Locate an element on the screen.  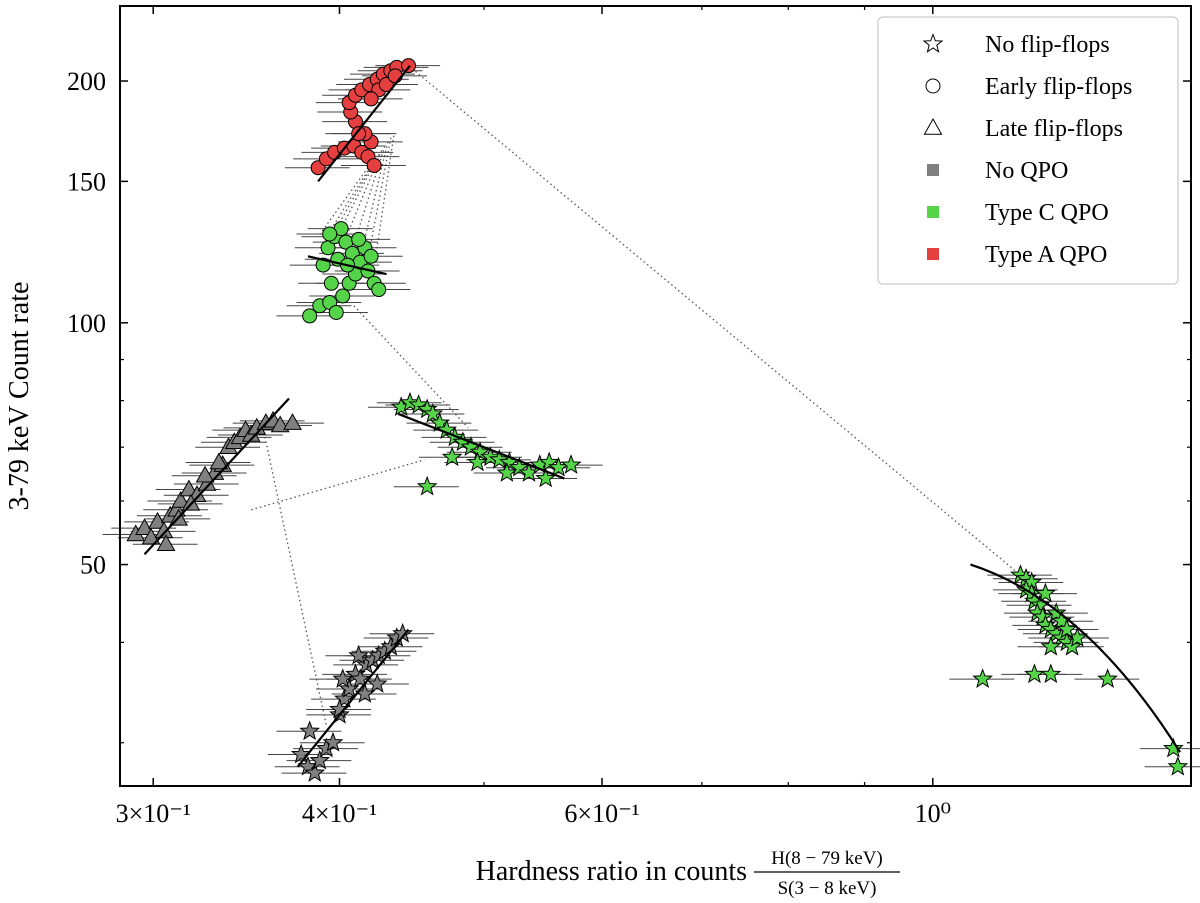
legend-green-square-icon is located at coordinates (933, 212).